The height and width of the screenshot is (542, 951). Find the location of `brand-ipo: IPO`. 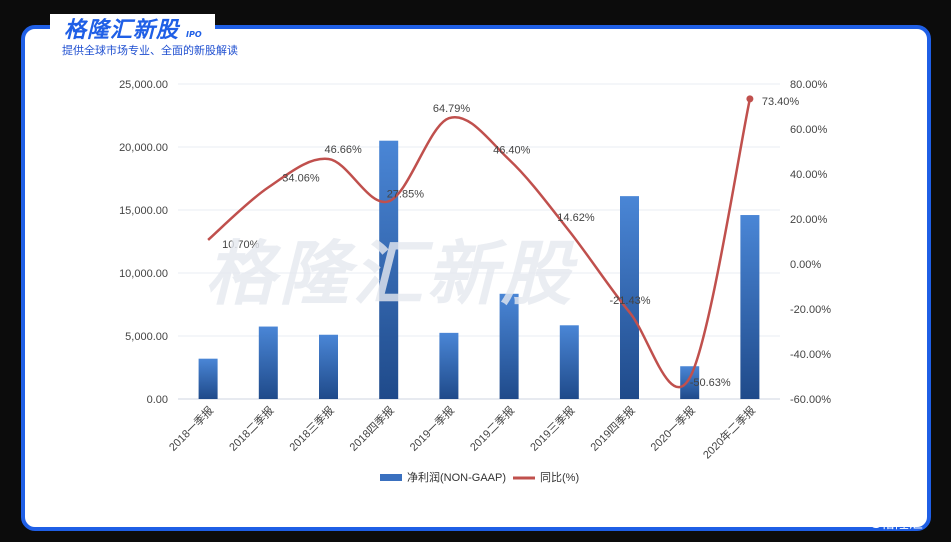

brand-ipo: IPO is located at coordinates (194, 34).